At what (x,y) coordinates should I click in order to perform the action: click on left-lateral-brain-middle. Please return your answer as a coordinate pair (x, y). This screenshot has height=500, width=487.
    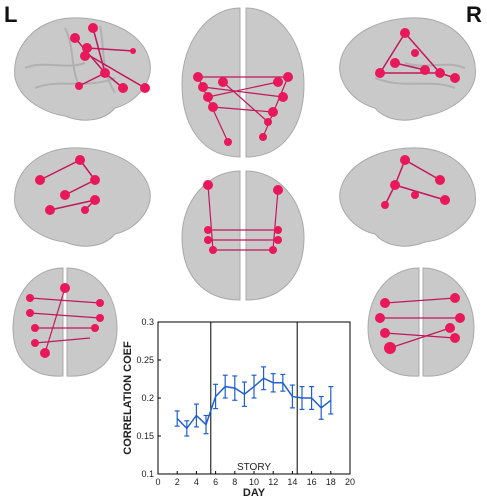
    Looking at the image, I should click on (80, 195).